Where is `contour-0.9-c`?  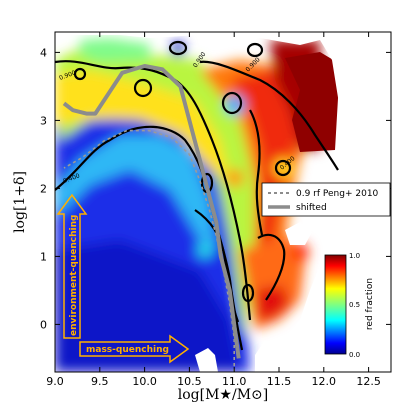
contour-0.9-c is located at coordinates (256, 172).